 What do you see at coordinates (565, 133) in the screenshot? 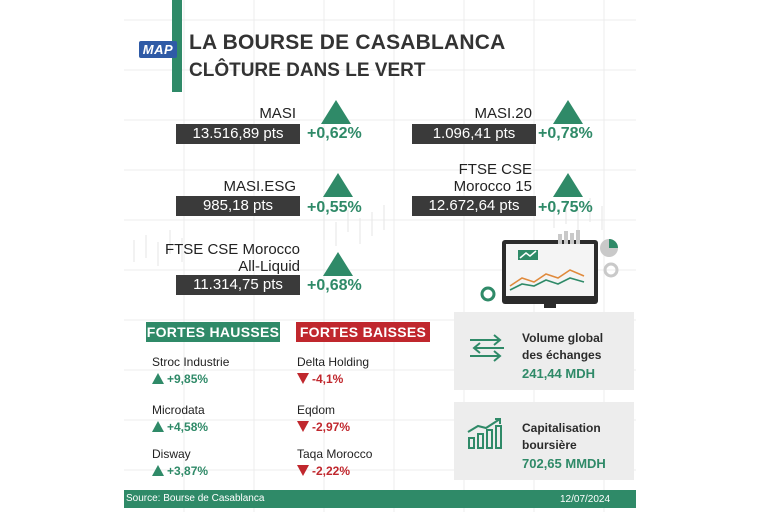
I see `index-change-masi20: +0,78%` at bounding box center [565, 133].